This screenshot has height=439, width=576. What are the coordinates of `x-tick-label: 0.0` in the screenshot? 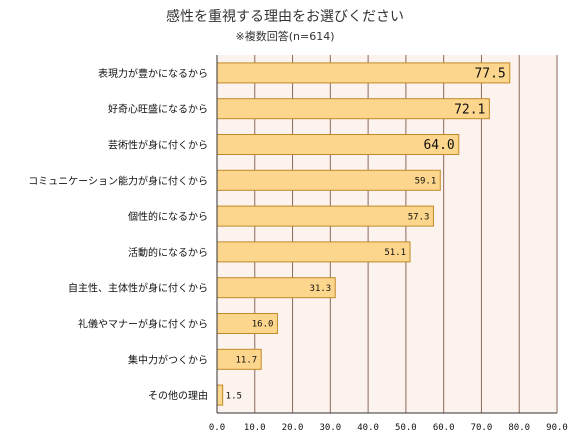 It's located at (217, 428).